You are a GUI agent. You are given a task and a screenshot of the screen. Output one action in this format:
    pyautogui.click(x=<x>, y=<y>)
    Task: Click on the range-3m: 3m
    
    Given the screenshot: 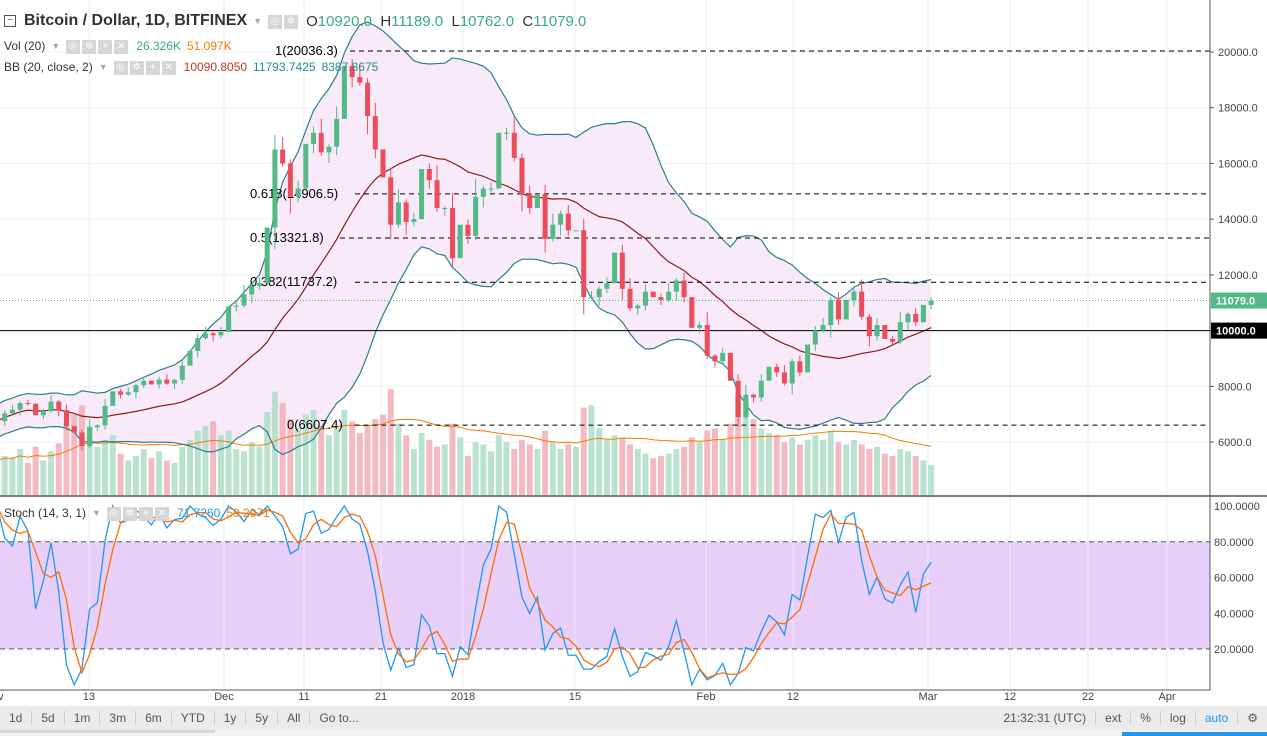 What is the action you would take?
    pyautogui.click(x=118, y=718)
    